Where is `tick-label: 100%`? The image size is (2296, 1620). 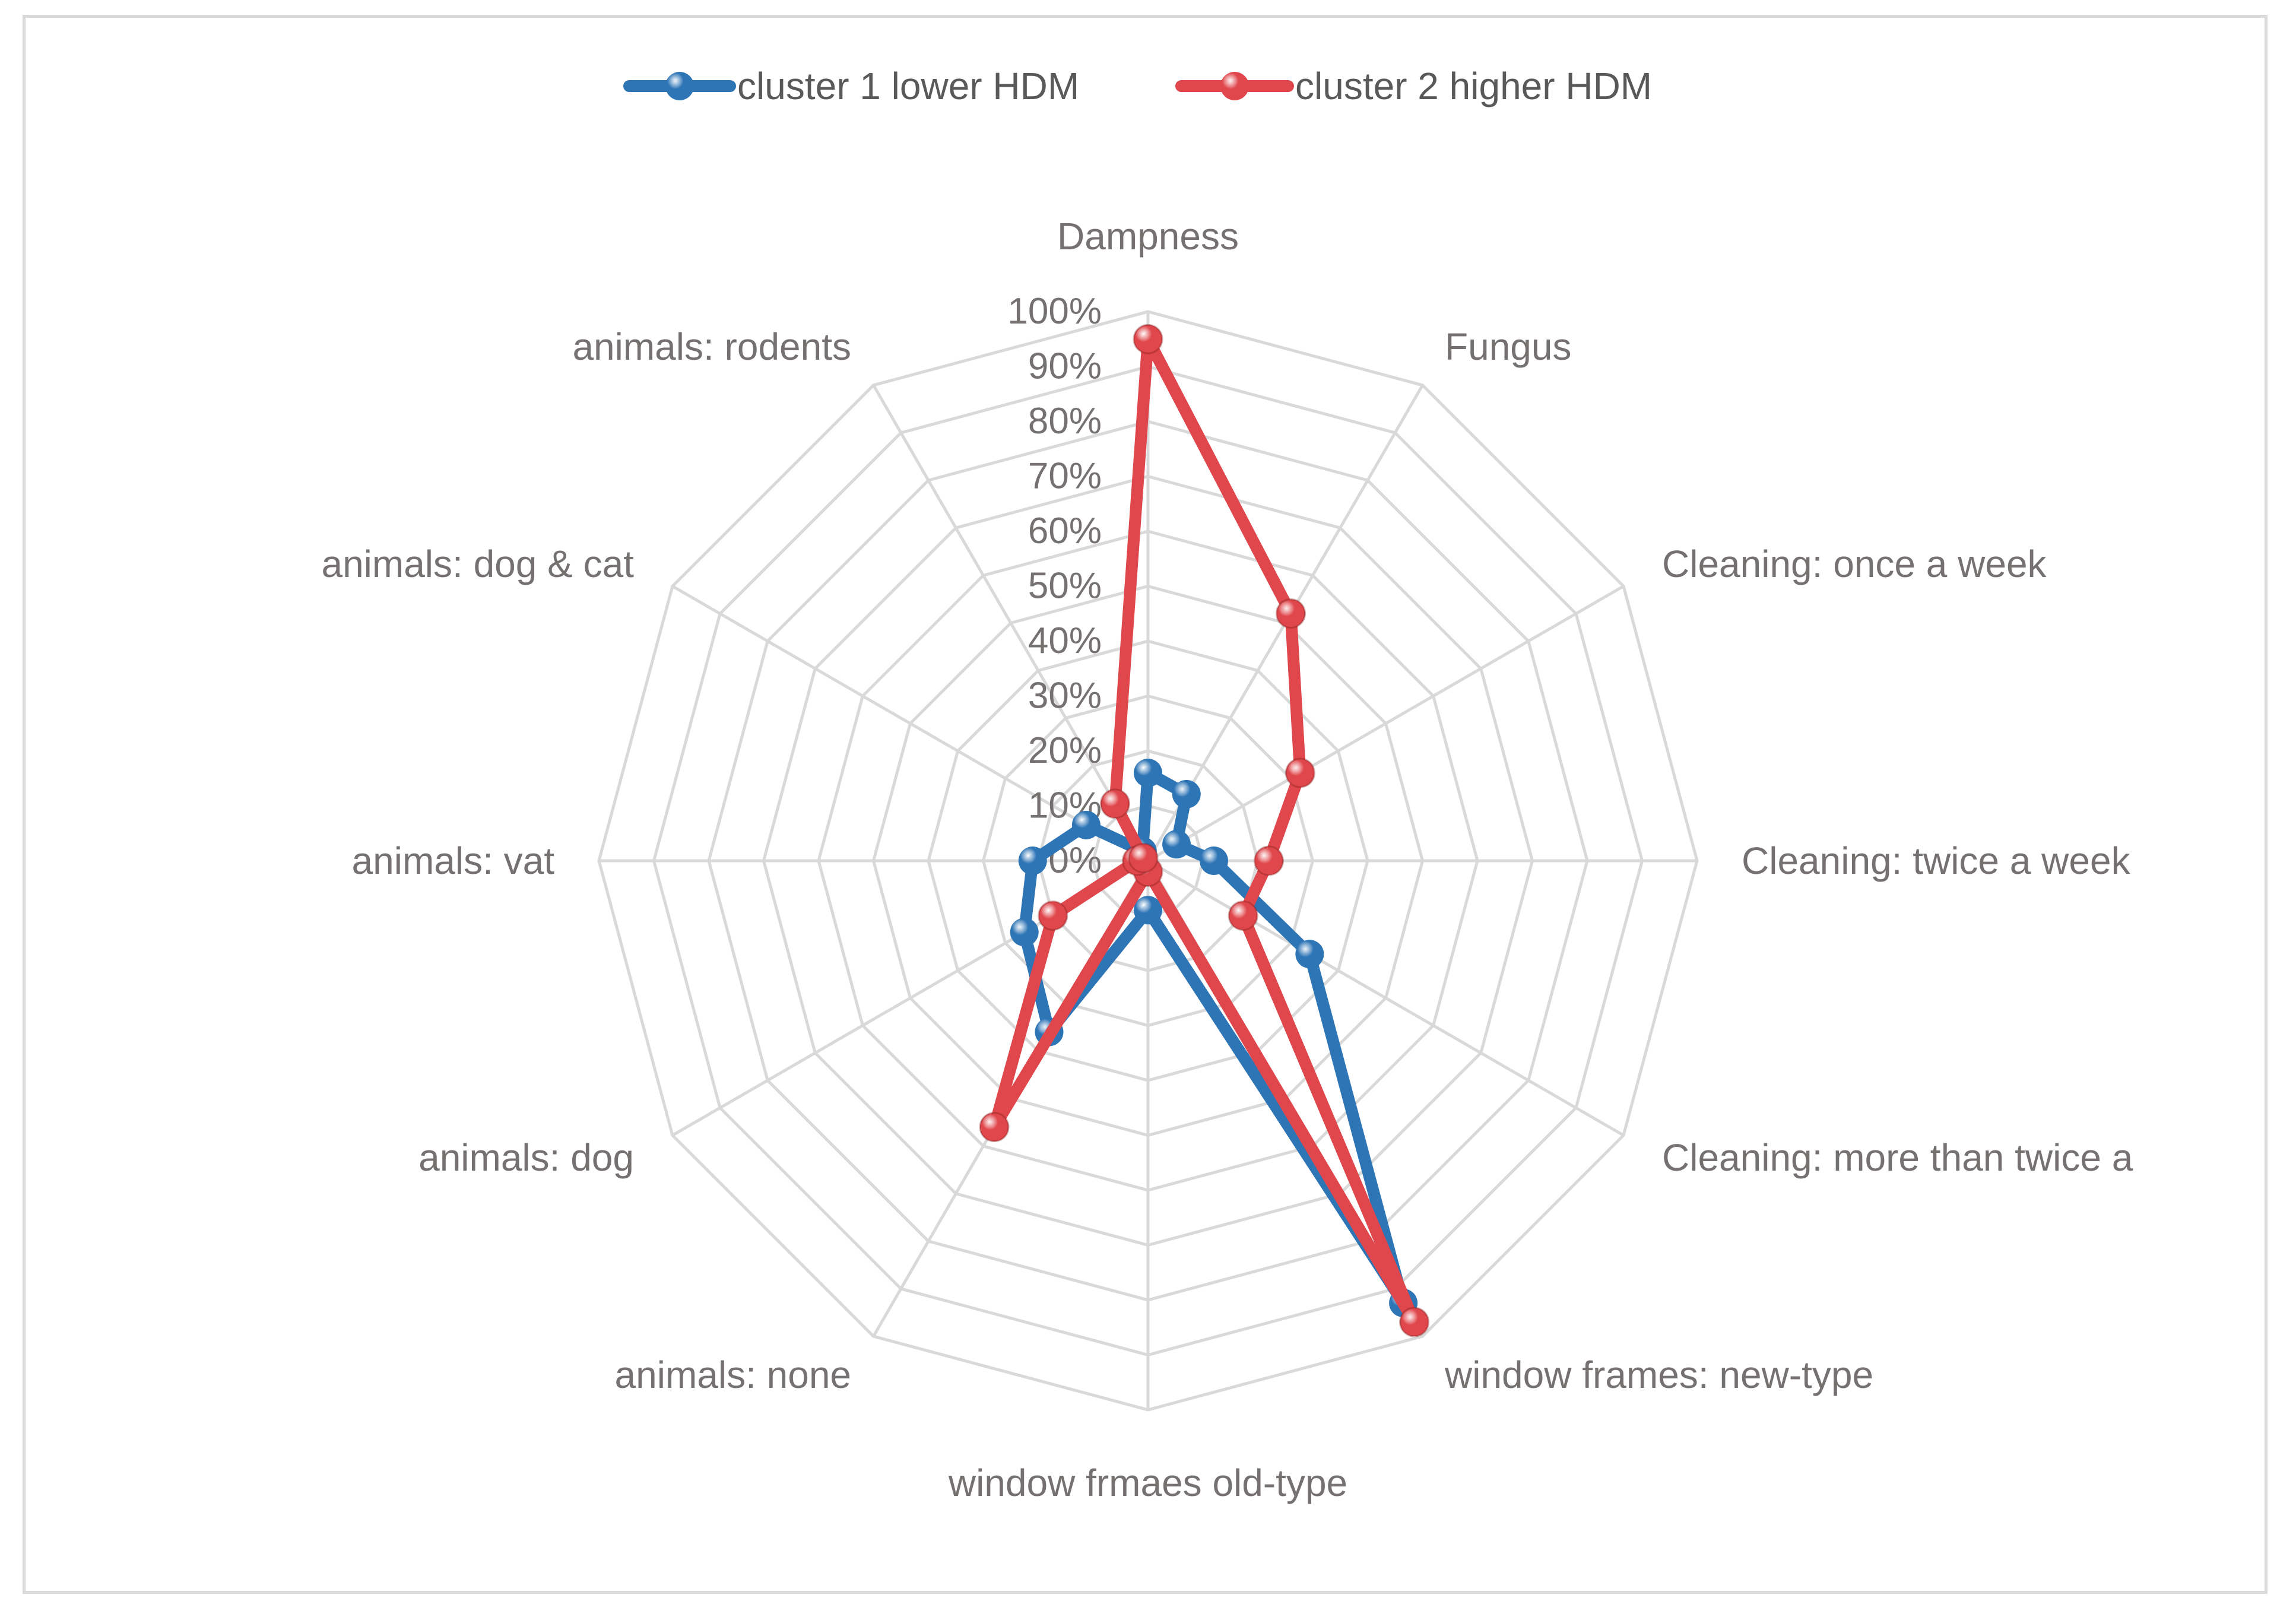
tick-label: 100% is located at coordinates (1054, 312).